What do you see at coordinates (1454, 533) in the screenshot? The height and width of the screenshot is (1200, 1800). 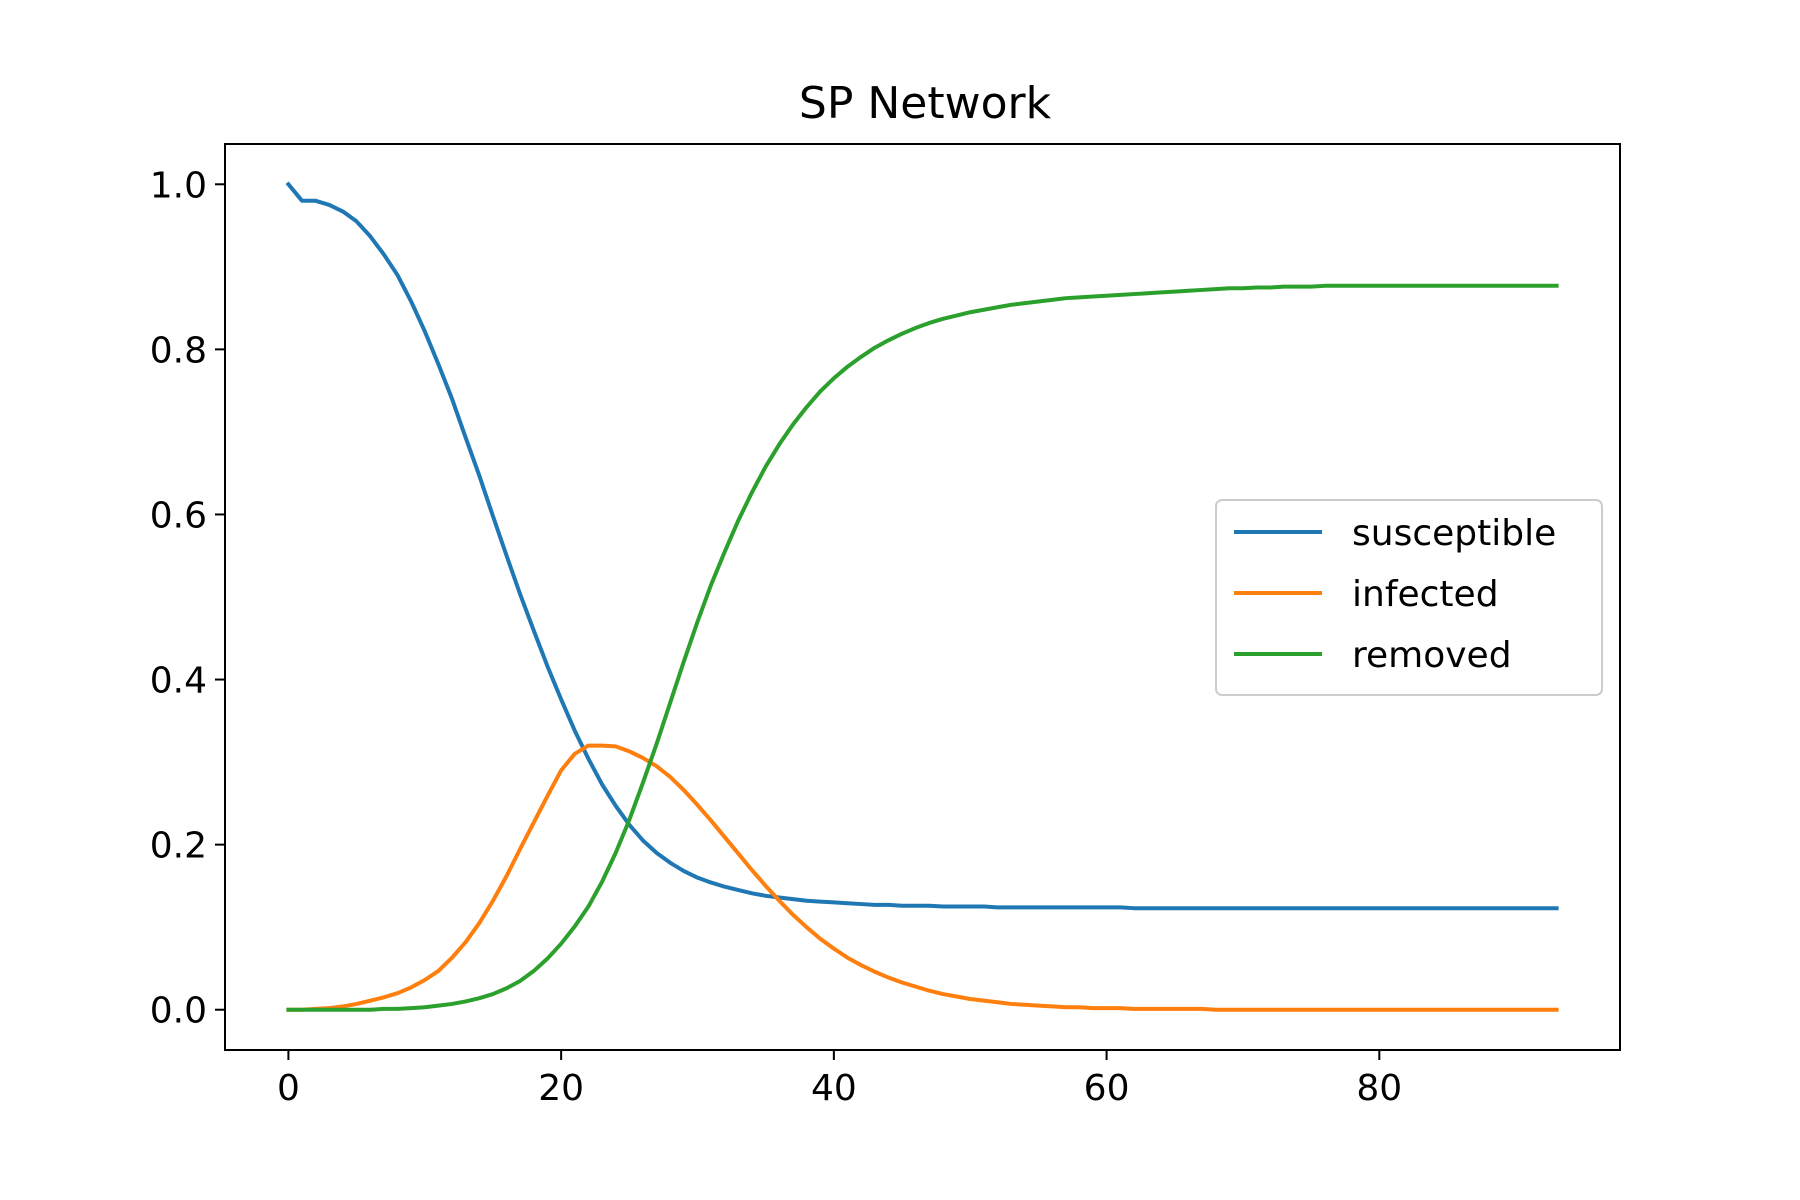 I see `legend-label-susceptible: susceptible` at bounding box center [1454, 533].